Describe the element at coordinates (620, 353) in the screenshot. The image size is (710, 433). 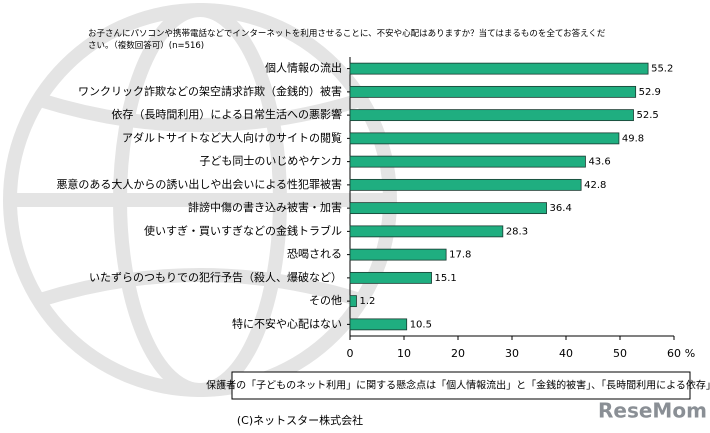
I see `x-tick-label: 50` at that location.